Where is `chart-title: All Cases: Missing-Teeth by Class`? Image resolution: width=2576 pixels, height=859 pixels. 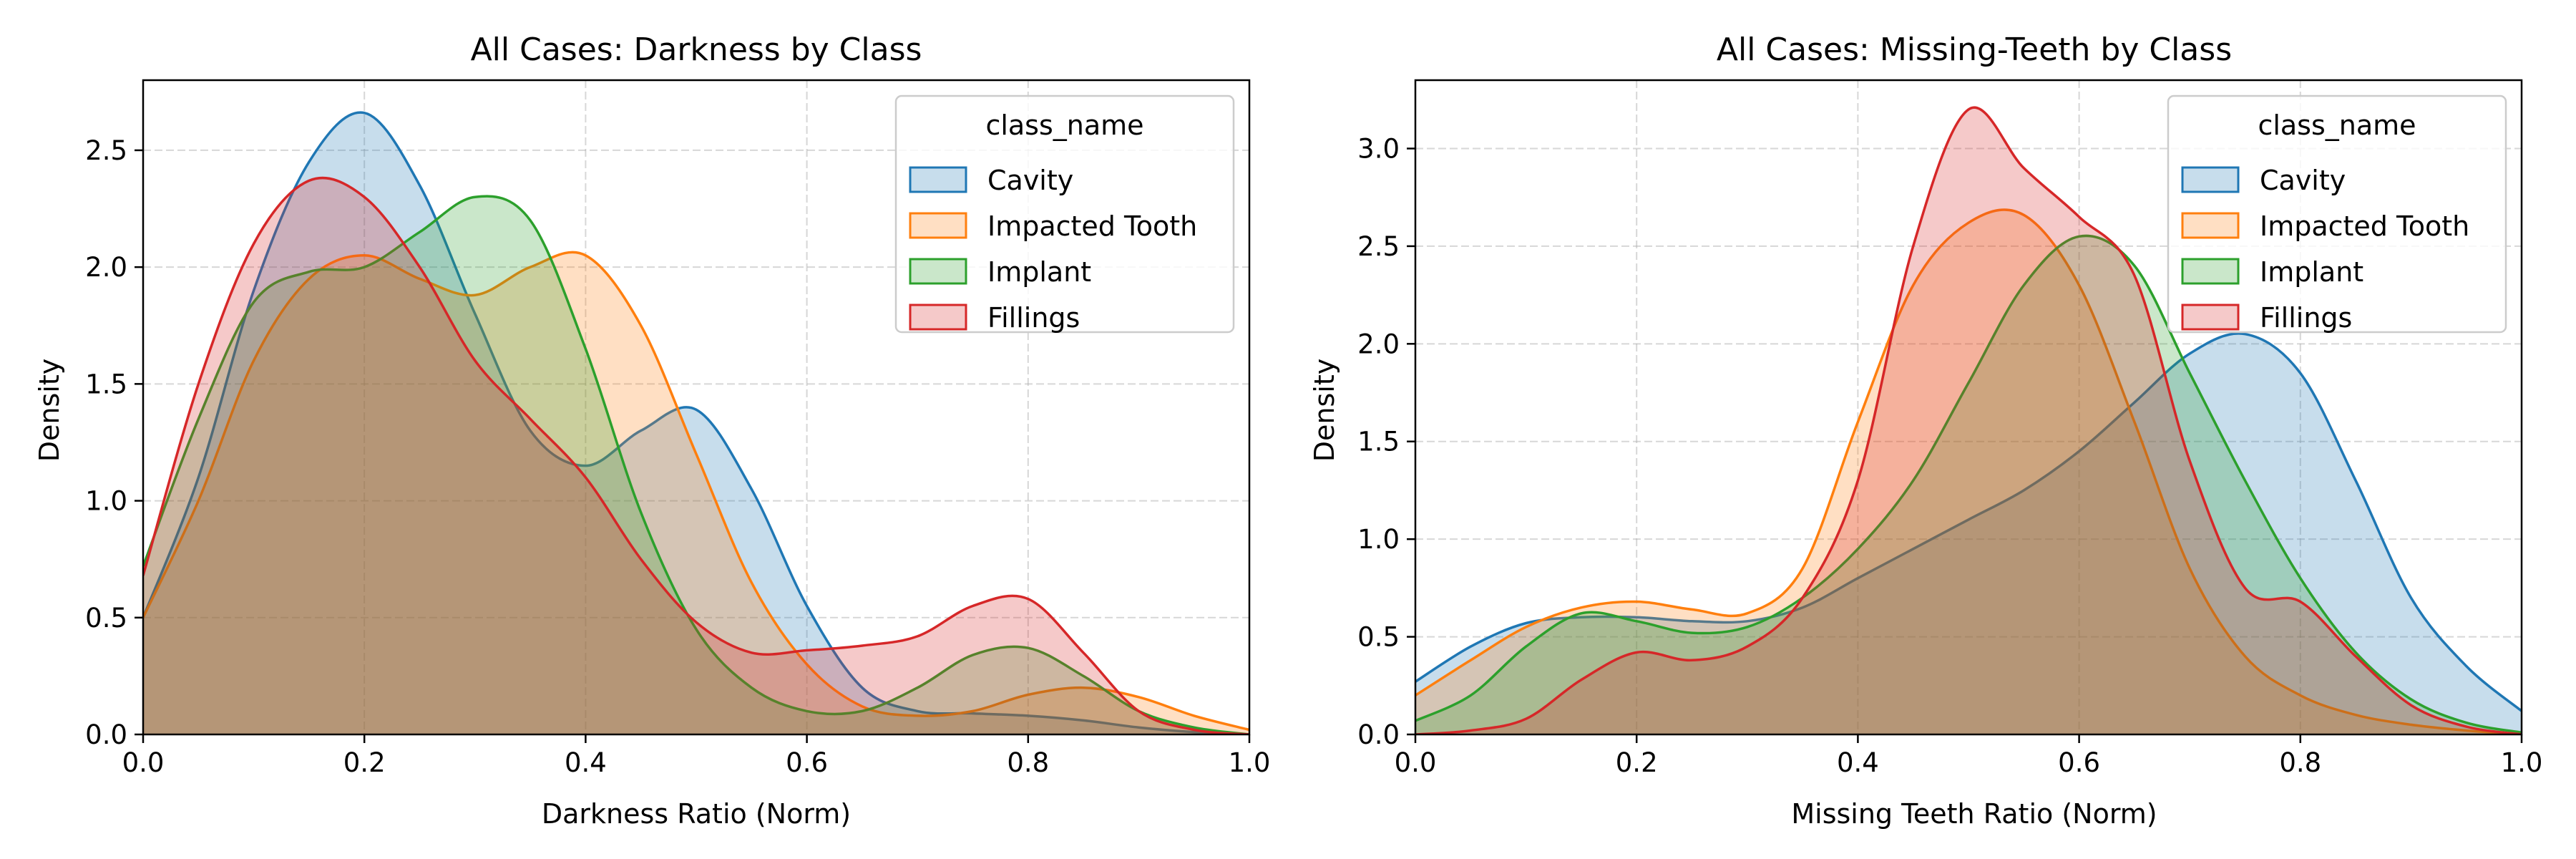
chart-title: All Cases: Missing-Teeth by Class is located at coordinates (1974, 49).